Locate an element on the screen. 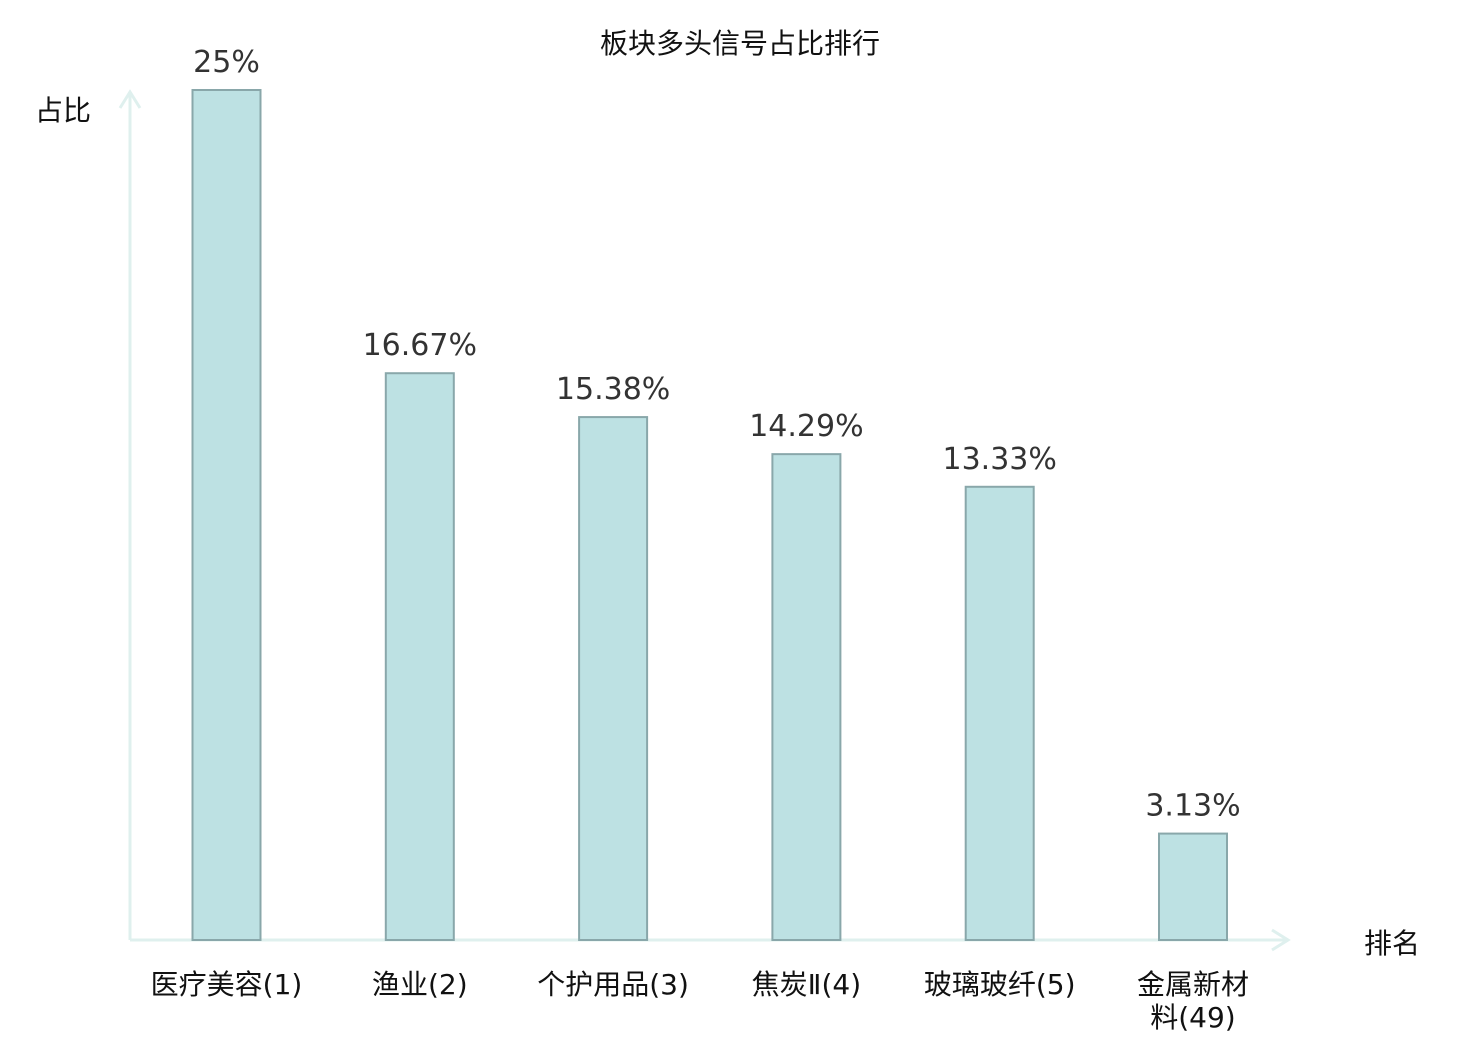 This screenshot has width=1480, height=1040. bar-value-label: 25% is located at coordinates (226, 62).